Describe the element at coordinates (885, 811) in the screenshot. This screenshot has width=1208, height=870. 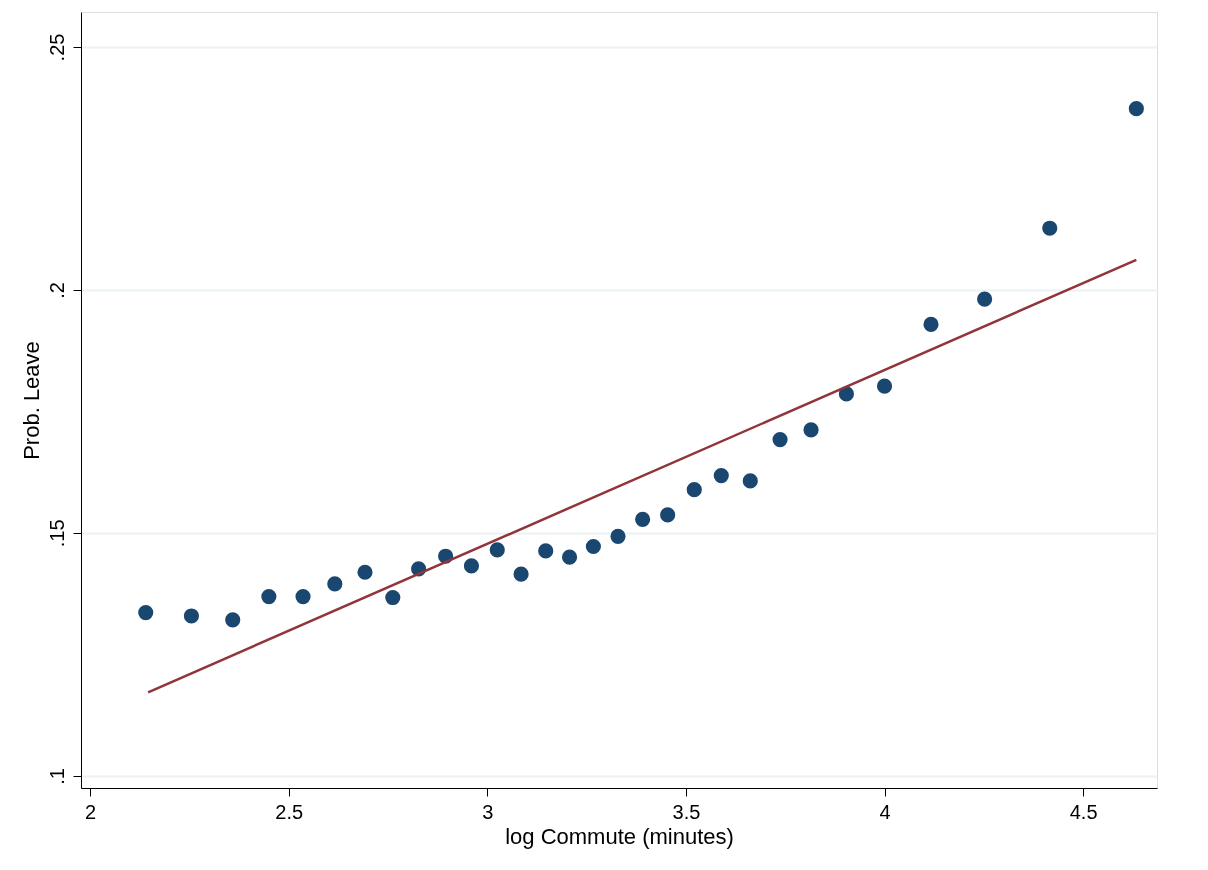
I see `x-tick-label: 4` at that location.